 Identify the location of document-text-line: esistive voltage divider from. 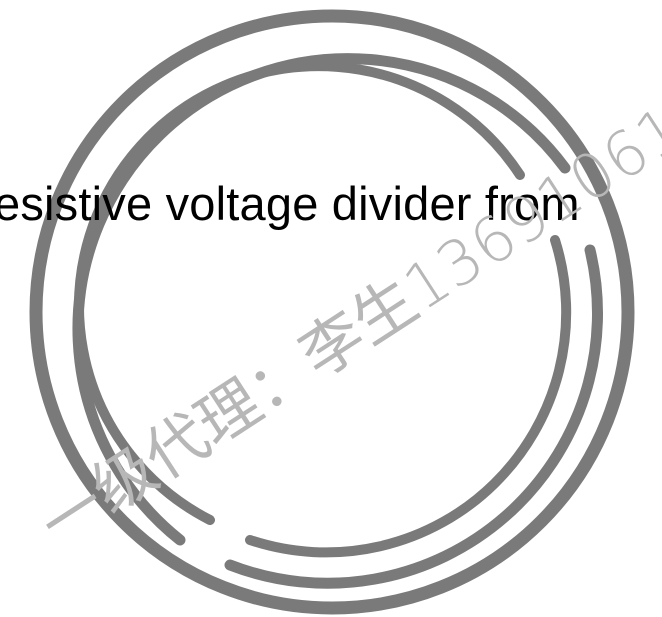
(290, 203).